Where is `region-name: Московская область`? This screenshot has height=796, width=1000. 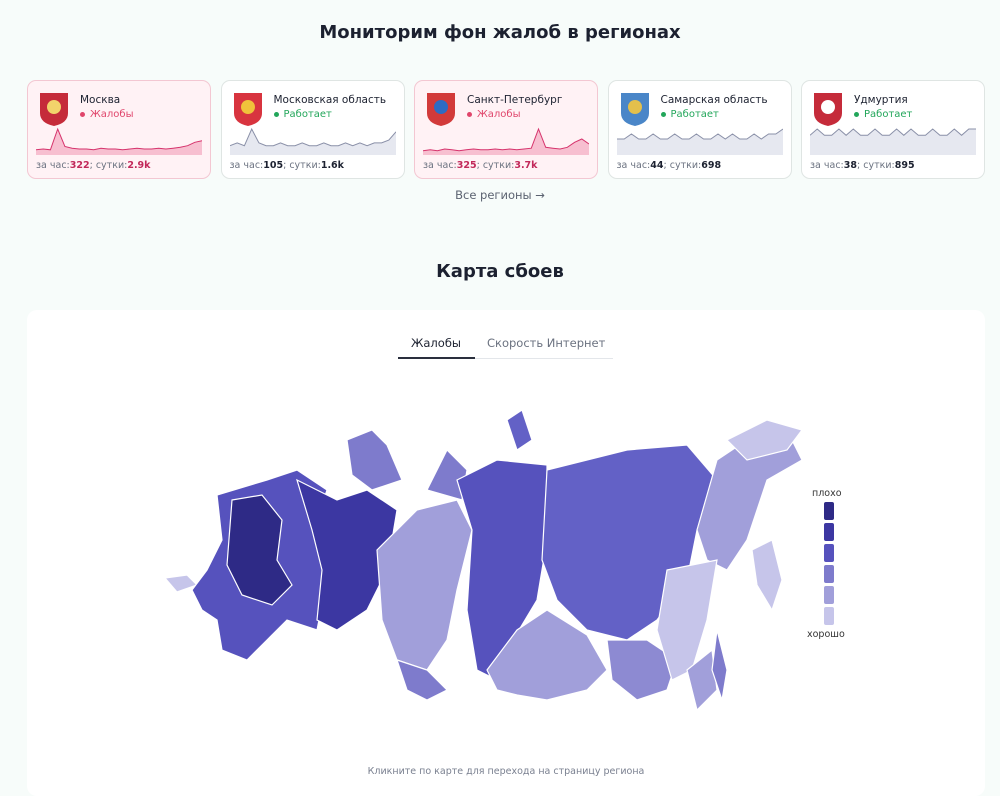 region-name: Московская область is located at coordinates (330, 100).